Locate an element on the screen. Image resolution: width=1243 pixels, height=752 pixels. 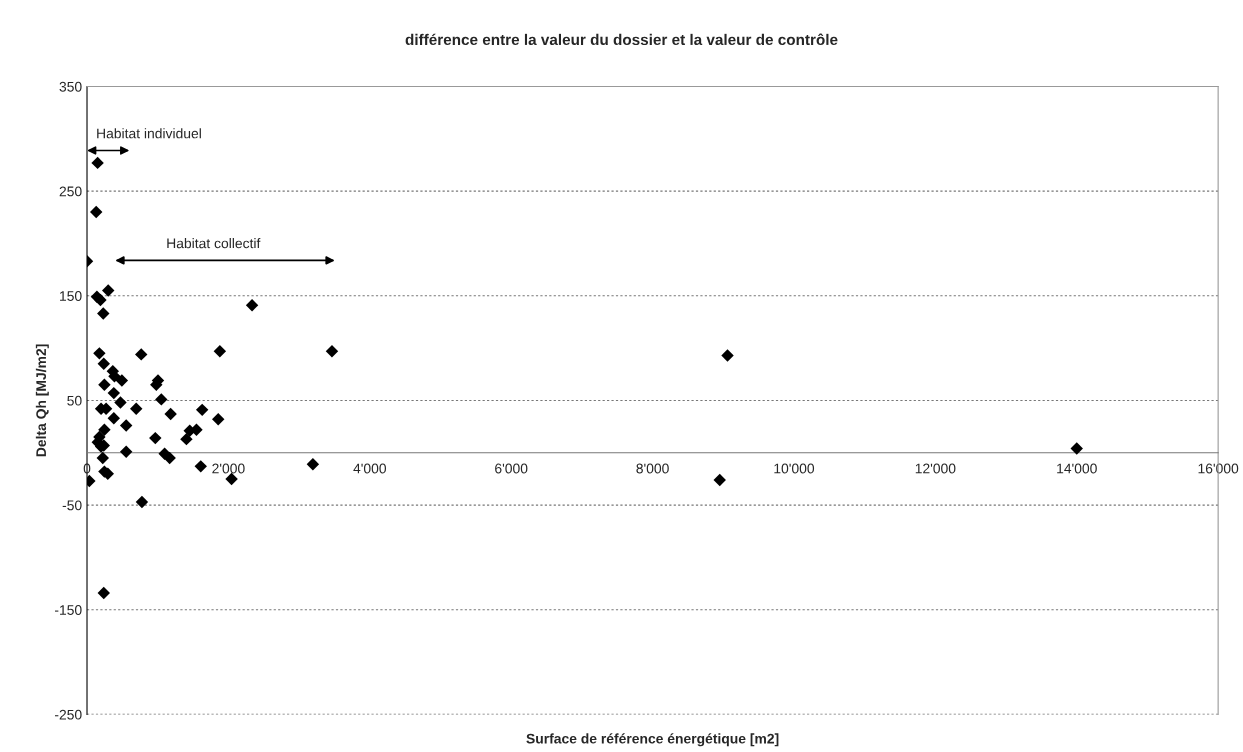
x-tick-label: 10'000 is located at coordinates (794, 468).